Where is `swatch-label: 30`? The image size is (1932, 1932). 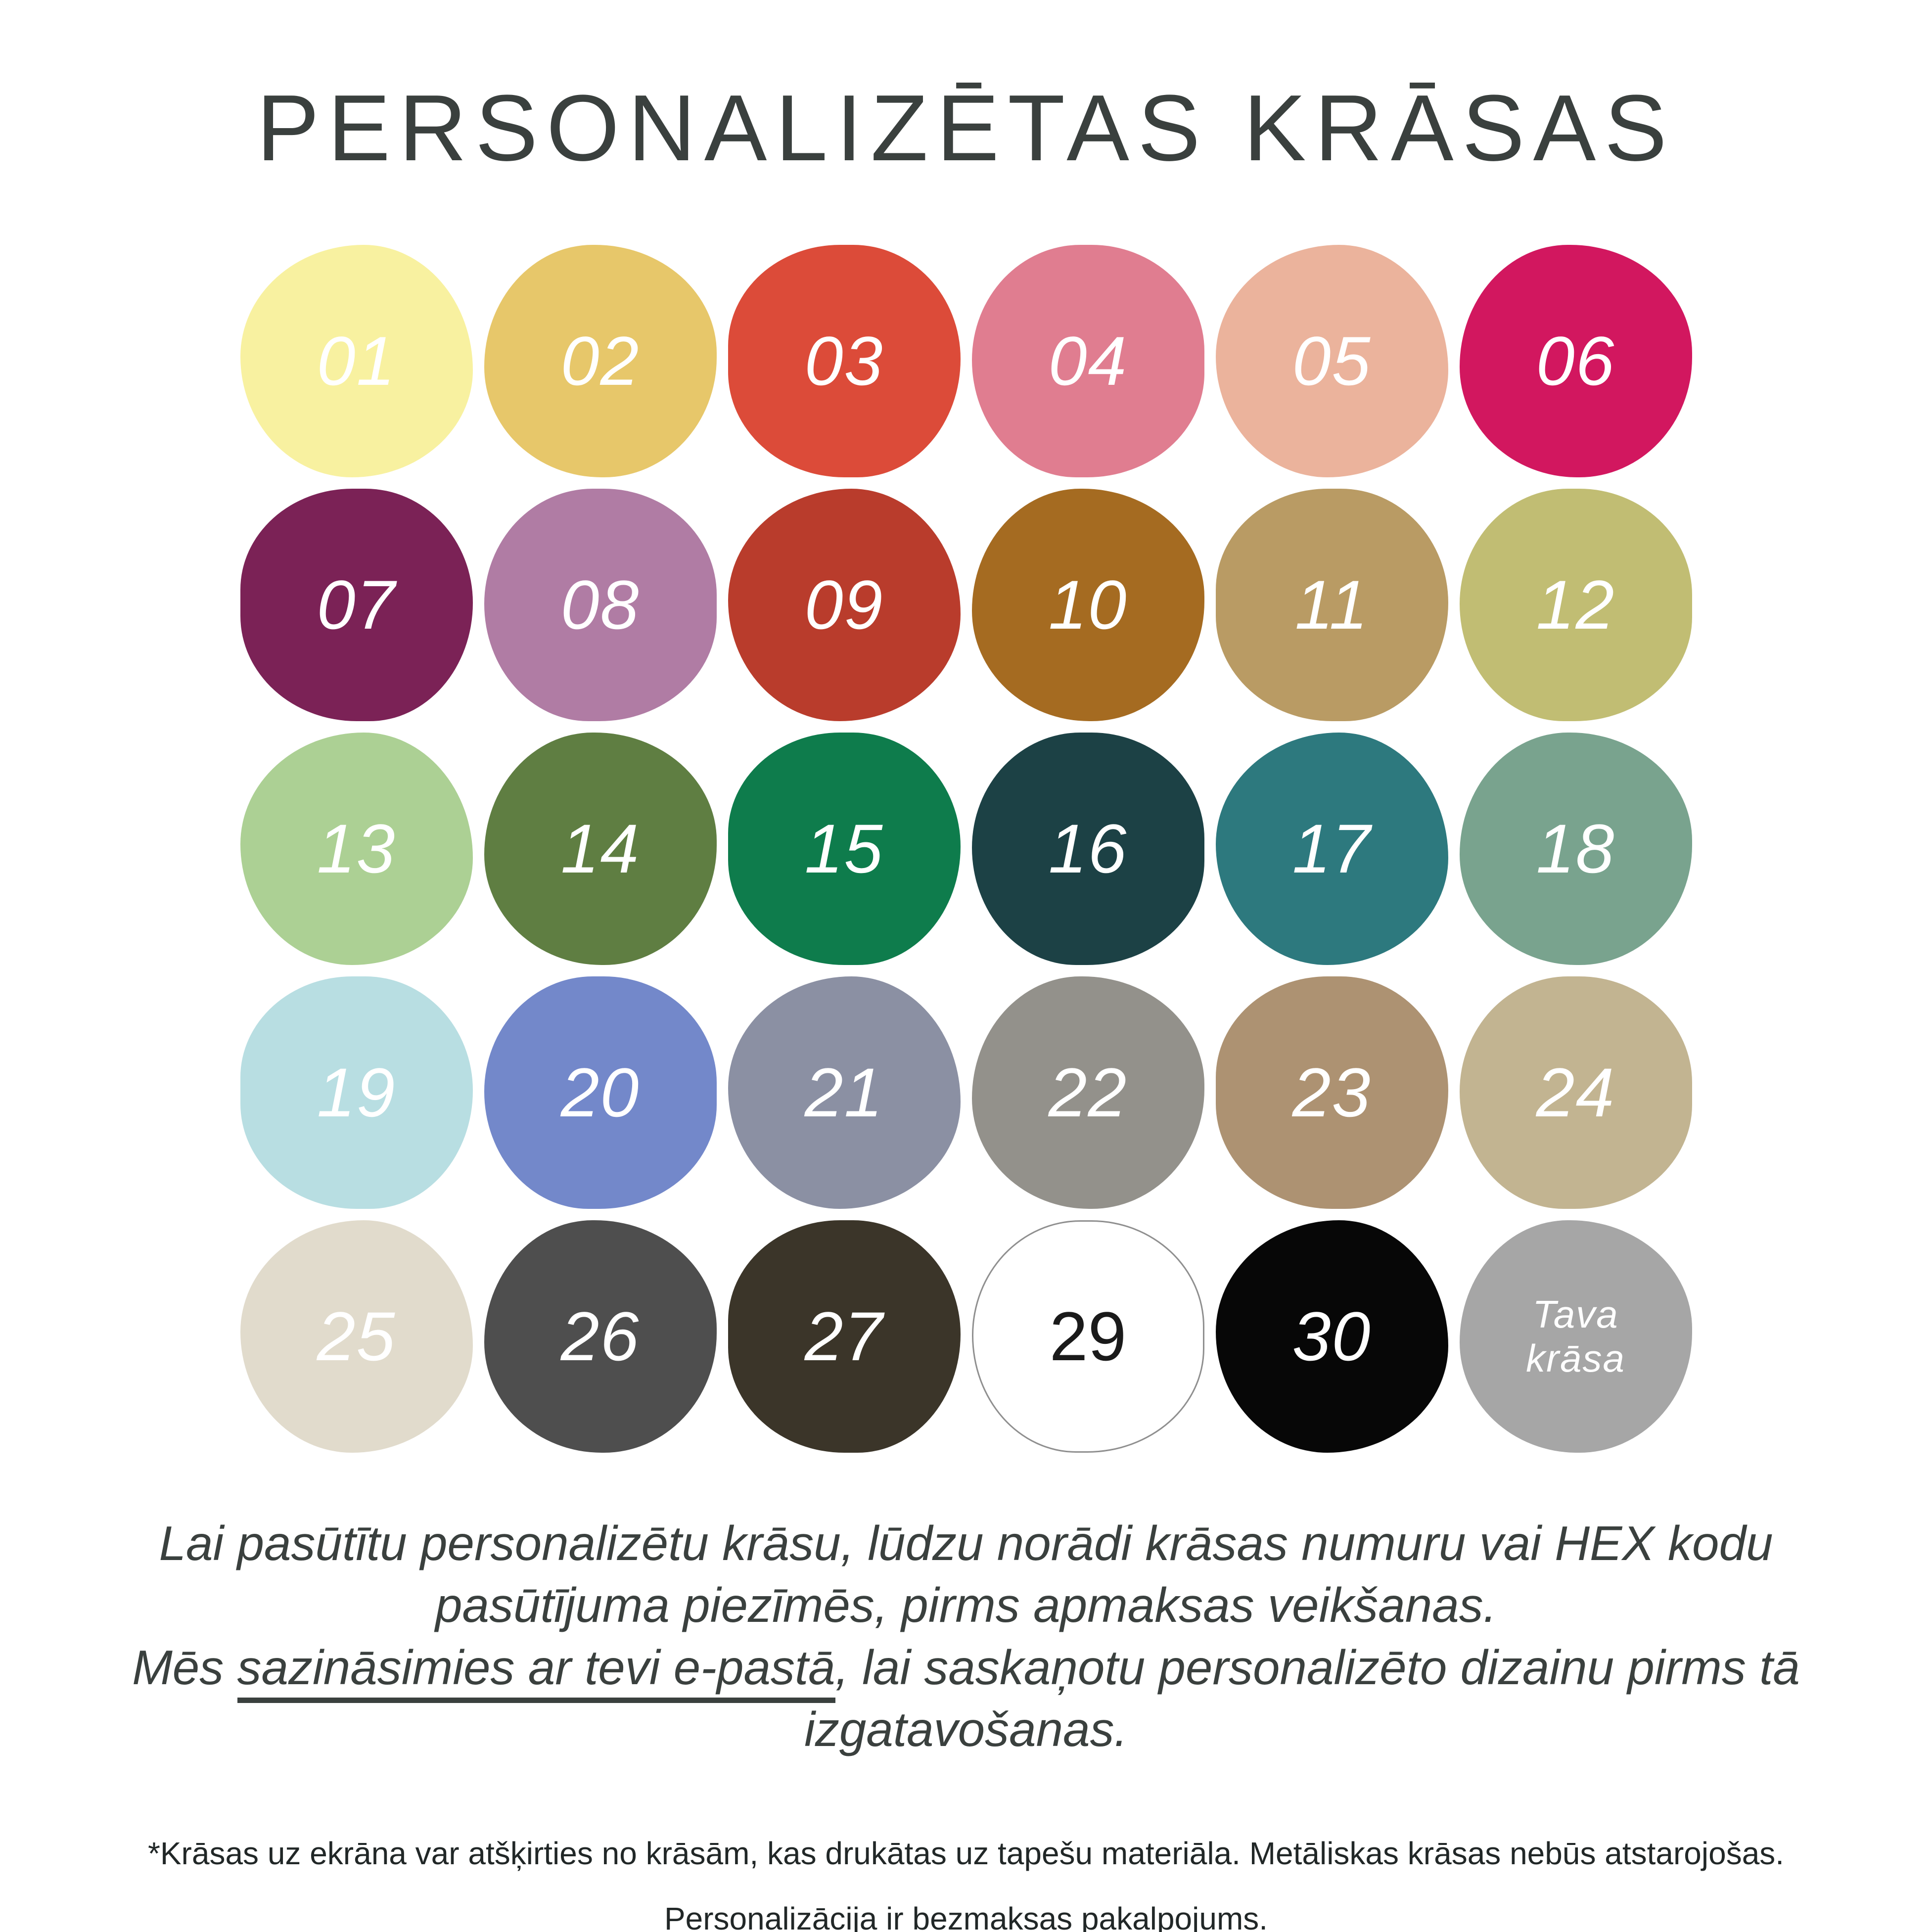 swatch-label: 30 is located at coordinates (1332, 1336).